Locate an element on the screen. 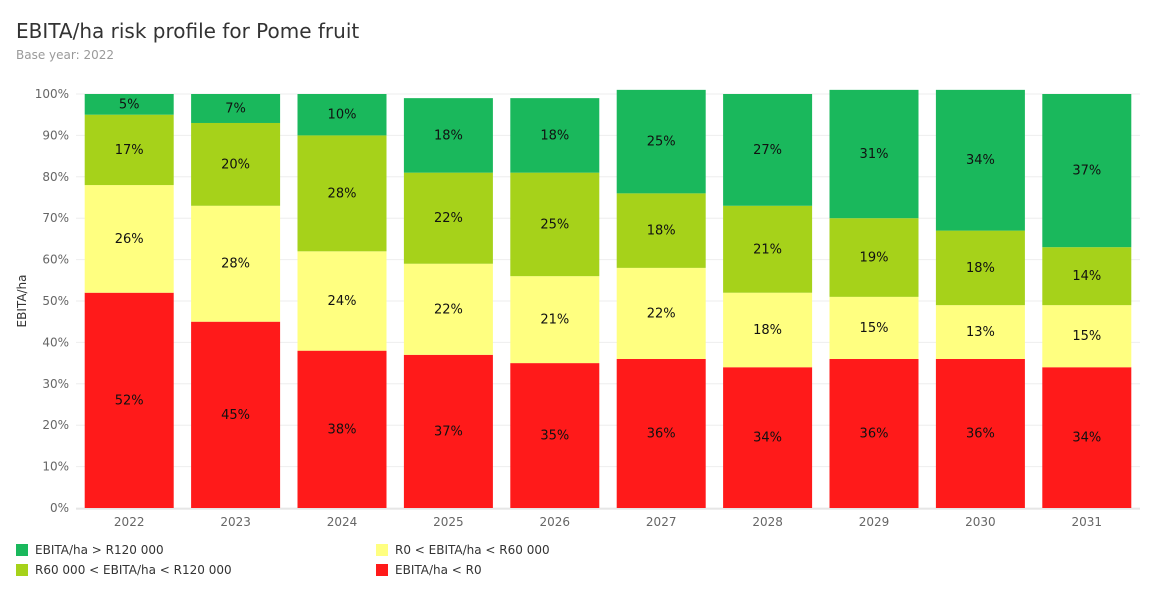 The height and width of the screenshot is (600, 1150). x-tick-label: 2029 is located at coordinates (874, 522).